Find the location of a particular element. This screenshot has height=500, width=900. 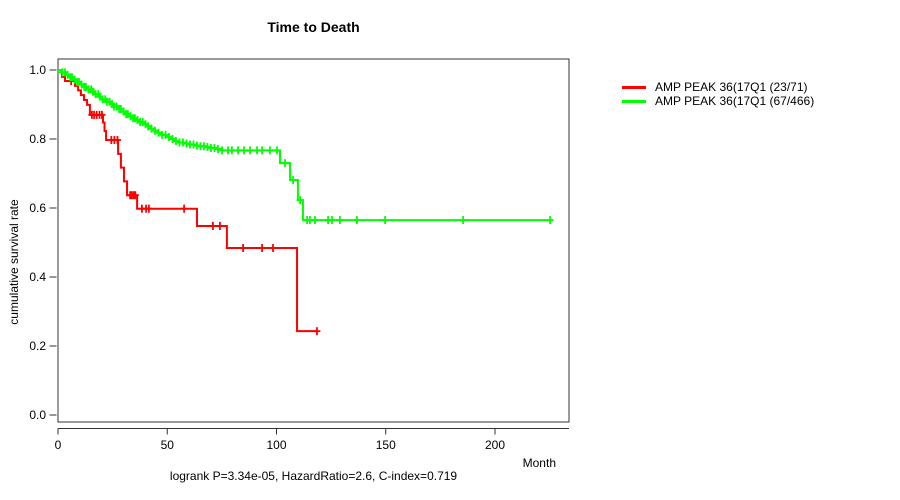

legend-line-green is located at coordinates (634, 101).